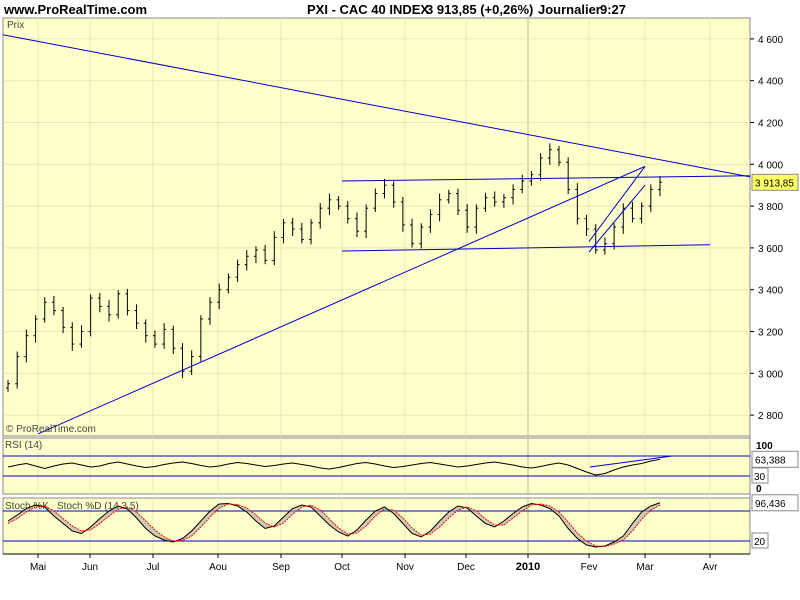  Describe the element at coordinates (770, 249) in the screenshot. I see `y-tick-label: 3 600` at that location.